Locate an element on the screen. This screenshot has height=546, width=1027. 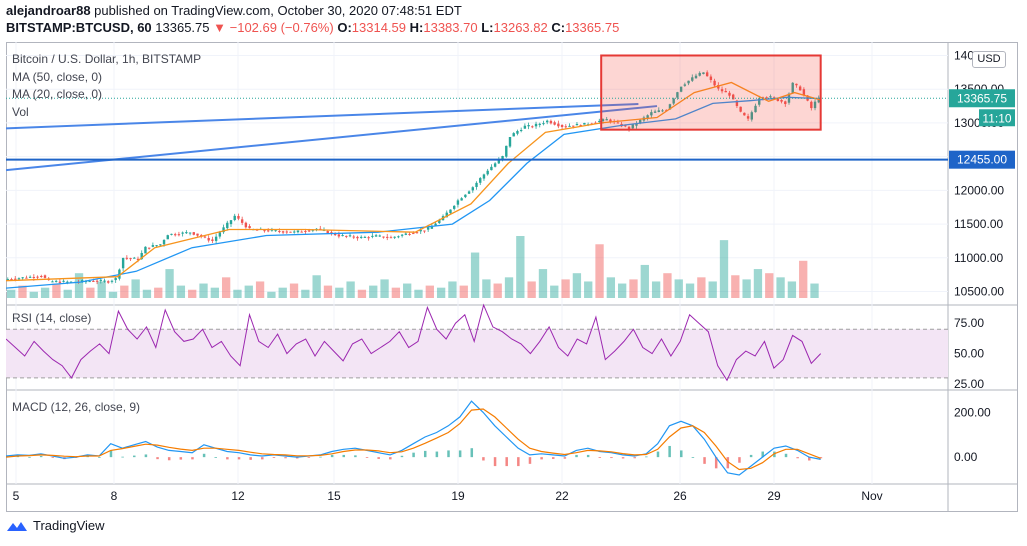
high-value: 13383.70 is located at coordinates (450, 27).